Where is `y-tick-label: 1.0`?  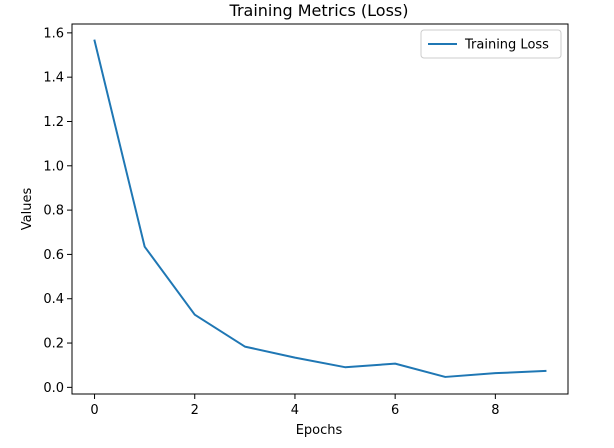
y-tick-label: 1.0 is located at coordinates (53, 166).